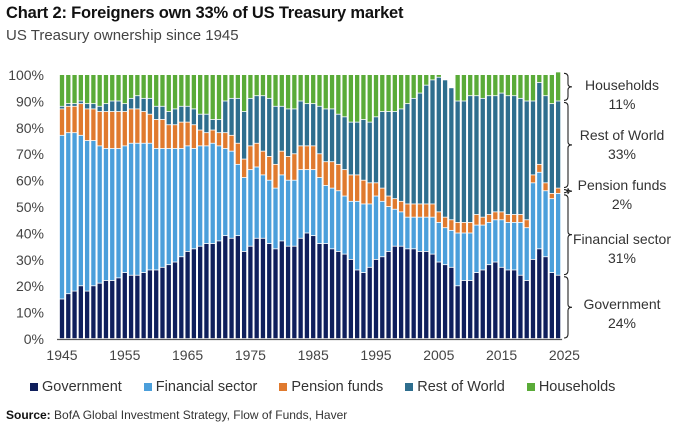 The height and width of the screenshot is (428, 680). I want to click on y-axis: 0% 10% 20% 30% 40% 50% 60% 70% 80% 90% 100%, so click(26, 207).